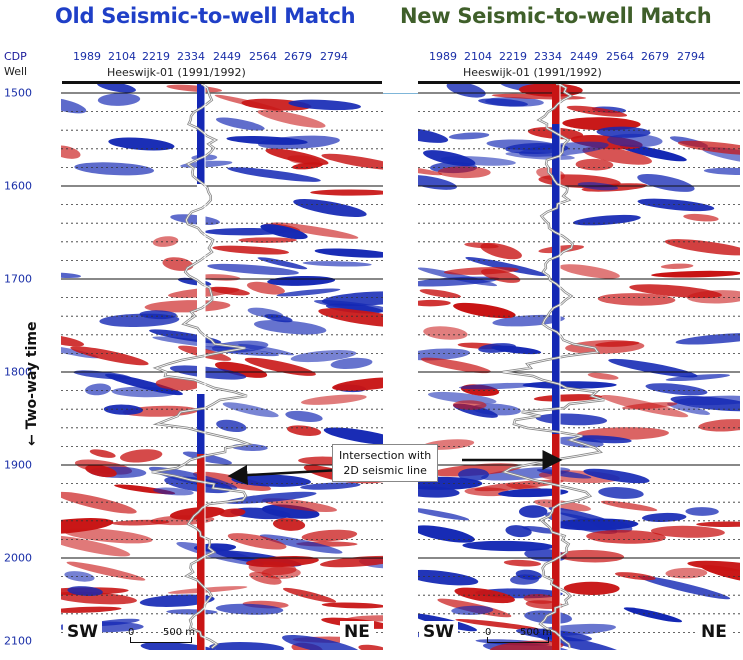  Describe the element at coordinates (227, 56) in the screenshot. I see `cdp-tick: 2449` at that location.